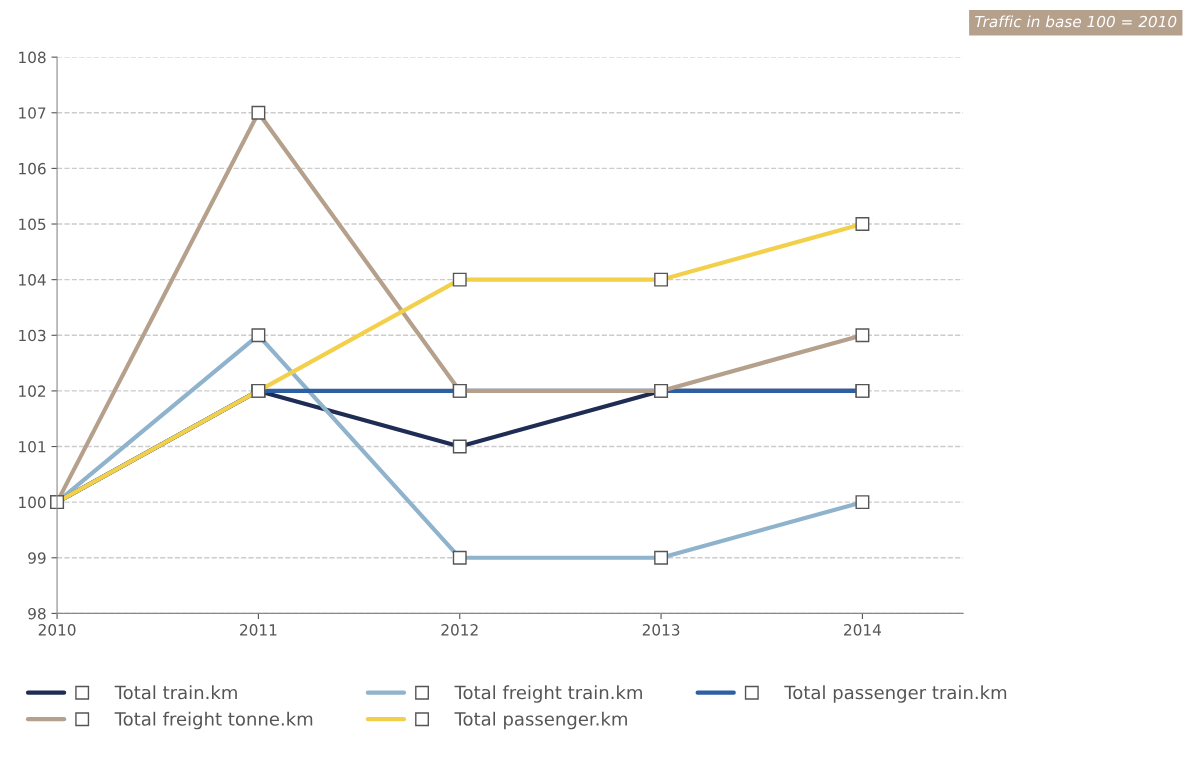 The width and height of the screenshot is (1189, 762). Describe the element at coordinates (895, 694) in the screenshot. I see `legend-label: Total passenger train.km` at that location.